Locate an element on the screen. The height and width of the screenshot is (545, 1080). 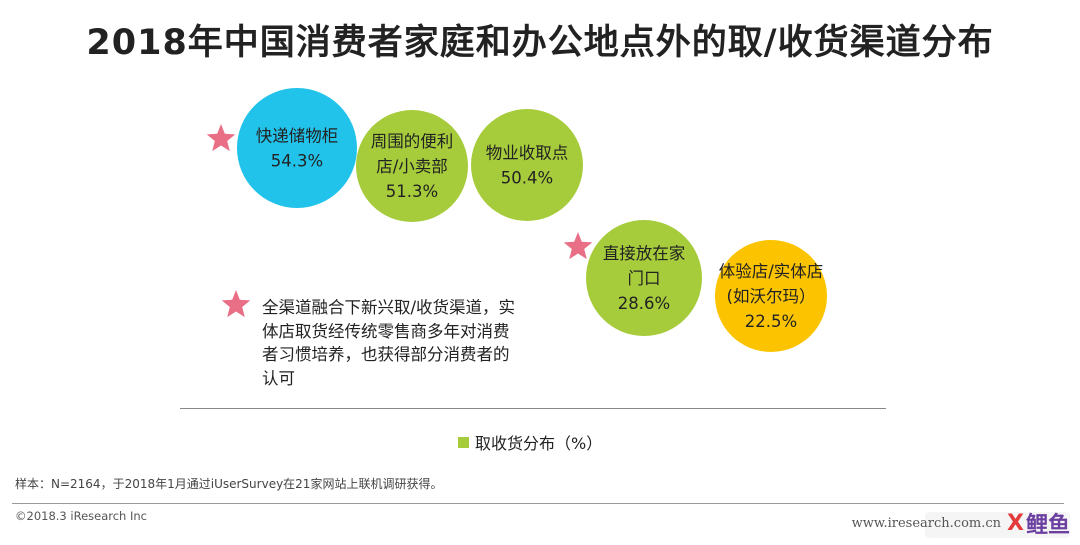
bubble-value-label: 51.3% is located at coordinates (412, 191).